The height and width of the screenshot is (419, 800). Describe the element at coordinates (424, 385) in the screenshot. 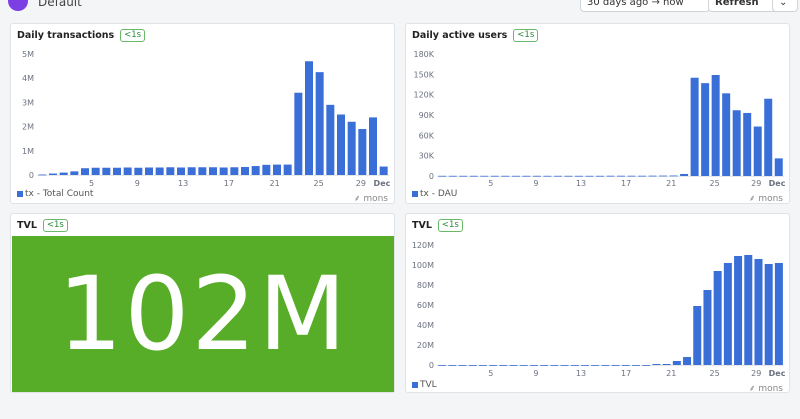

I see `chart-legend: TVL` at that location.